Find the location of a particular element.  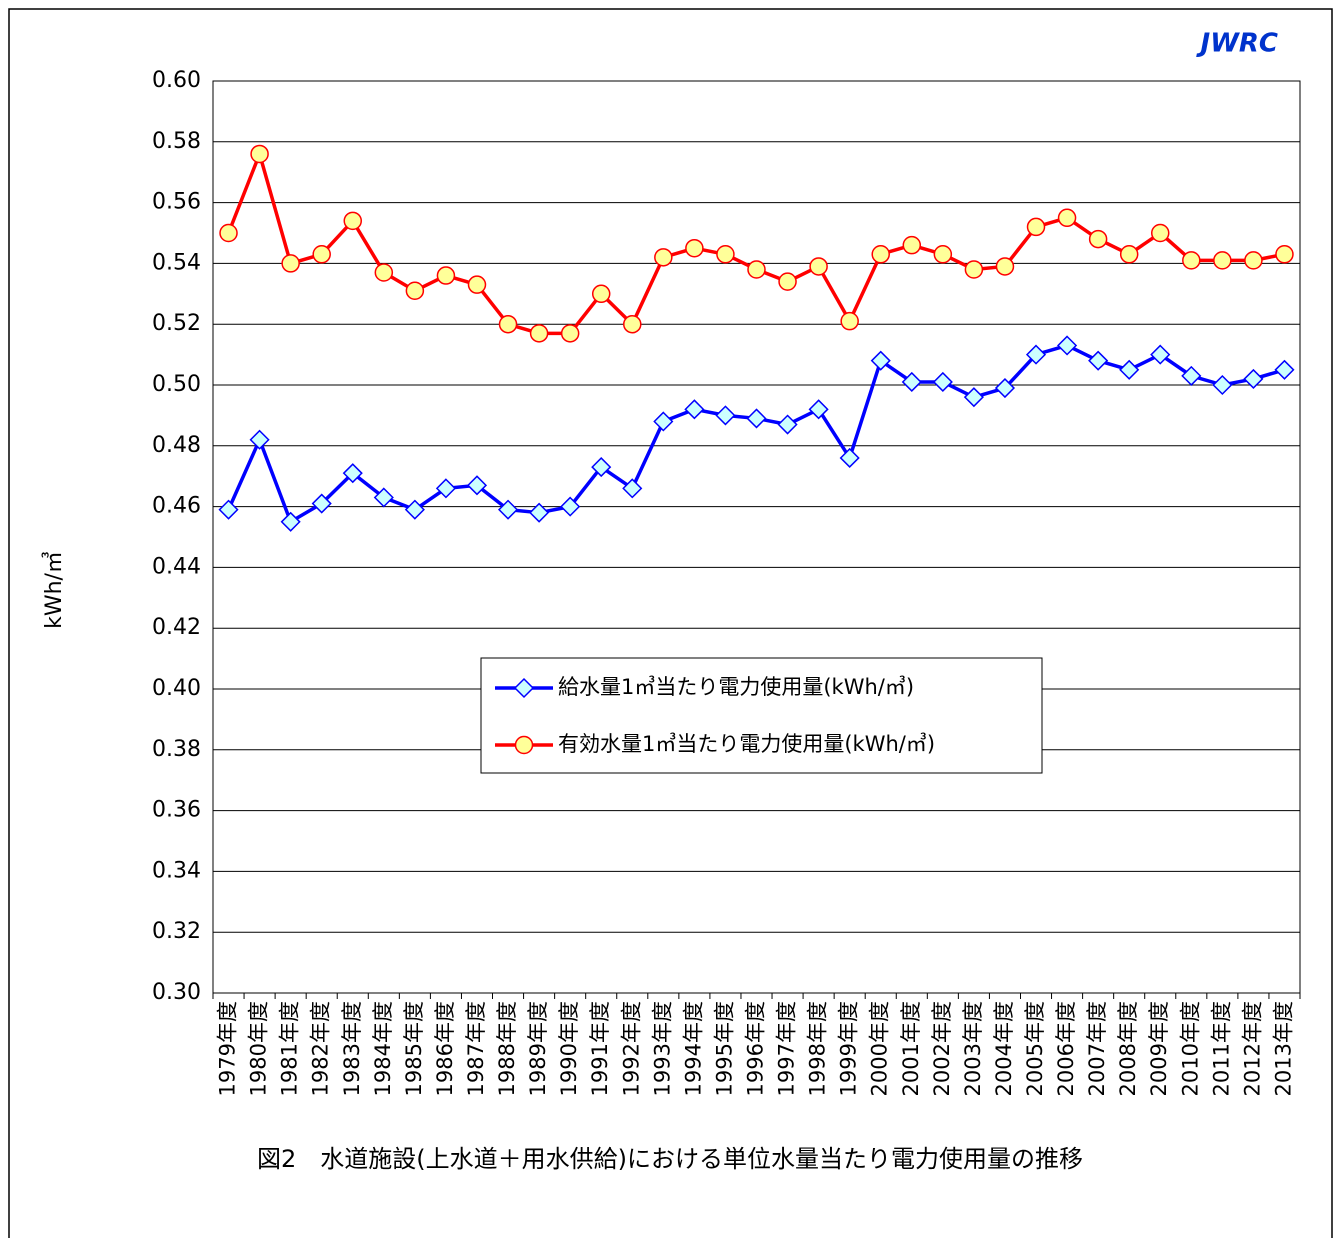

x-tick-label: 1981年度 is located at coordinates (290, 1048).